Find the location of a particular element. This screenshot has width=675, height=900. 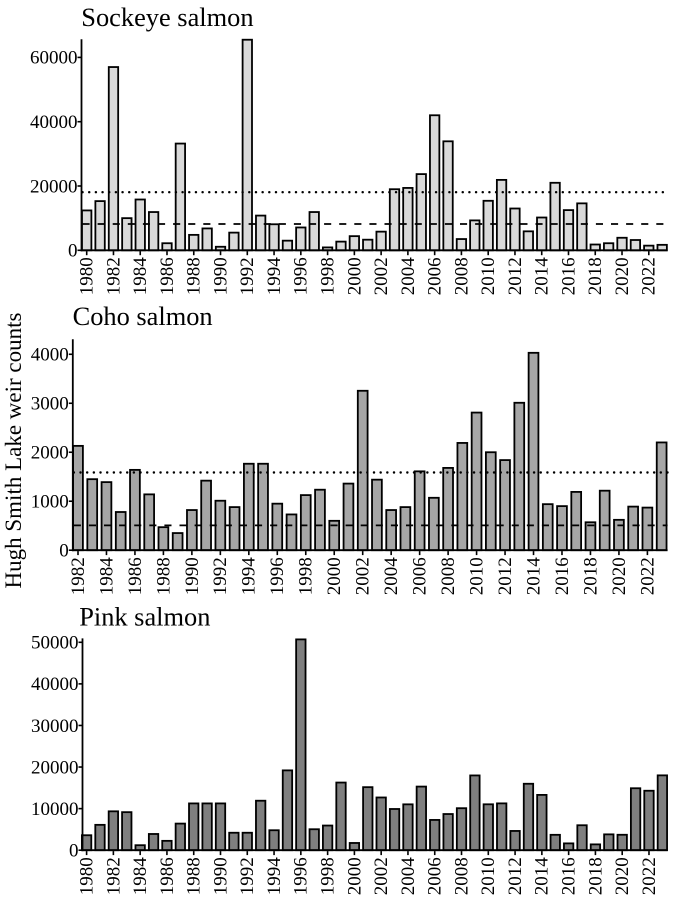

svg-text: Coho salmon is located at coordinates (143, 316).